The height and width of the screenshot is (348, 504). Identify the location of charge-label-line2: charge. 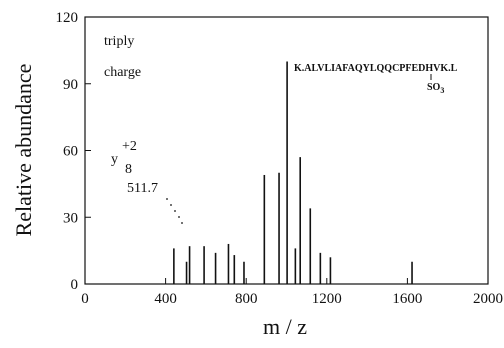
(122, 72).